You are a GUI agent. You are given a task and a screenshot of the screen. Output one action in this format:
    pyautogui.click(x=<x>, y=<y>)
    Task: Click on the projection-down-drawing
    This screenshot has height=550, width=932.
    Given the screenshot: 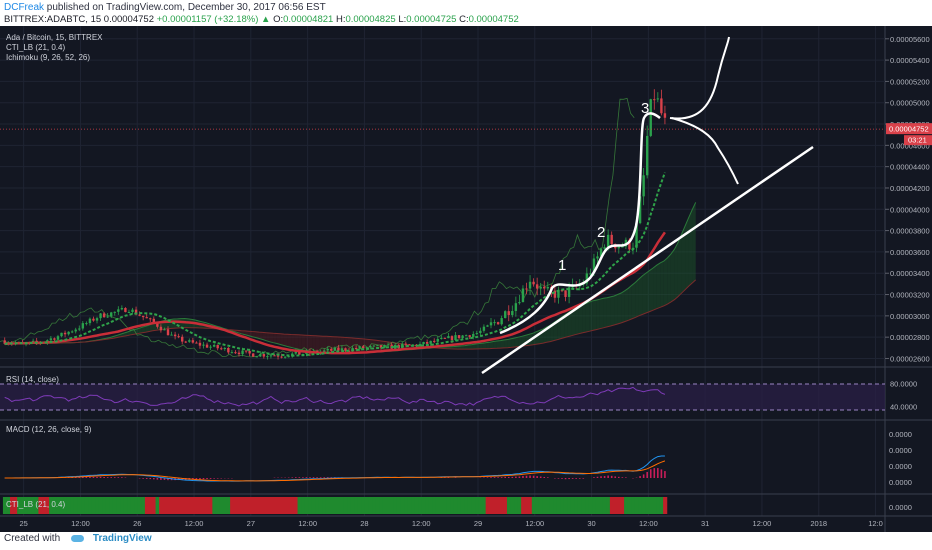 What is the action you would take?
    pyautogui.click(x=705, y=151)
    